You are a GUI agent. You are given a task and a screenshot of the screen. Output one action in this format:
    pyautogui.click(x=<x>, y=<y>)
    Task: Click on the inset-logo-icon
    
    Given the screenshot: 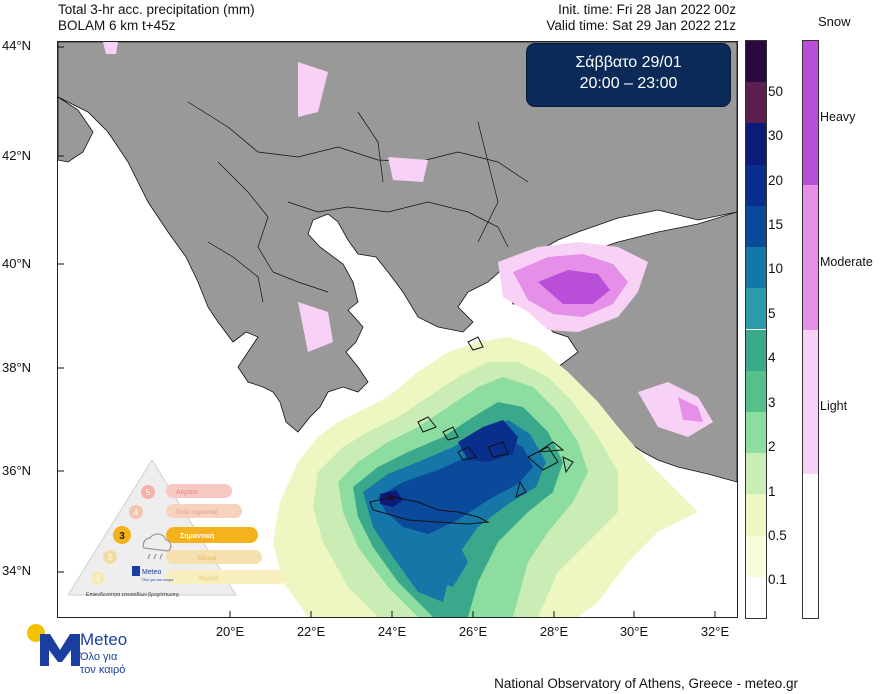 What is the action you would take?
    pyautogui.click(x=136, y=571)
    